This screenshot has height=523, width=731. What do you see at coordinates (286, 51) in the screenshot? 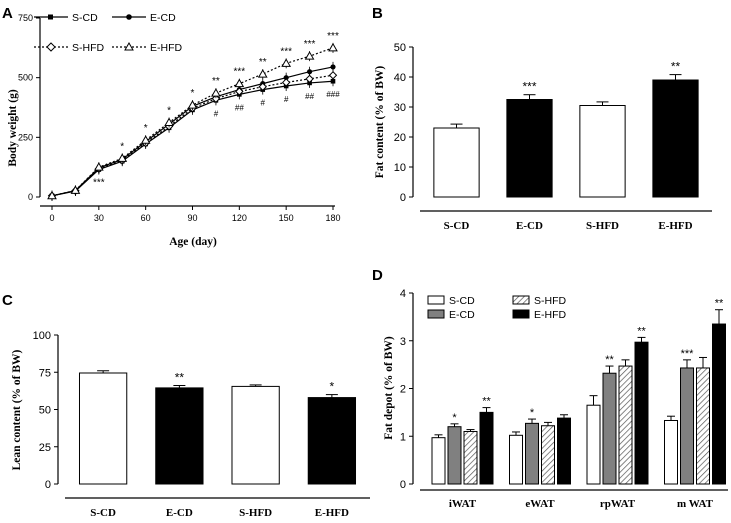
I see `panel-a-star: ***` at bounding box center [286, 51].